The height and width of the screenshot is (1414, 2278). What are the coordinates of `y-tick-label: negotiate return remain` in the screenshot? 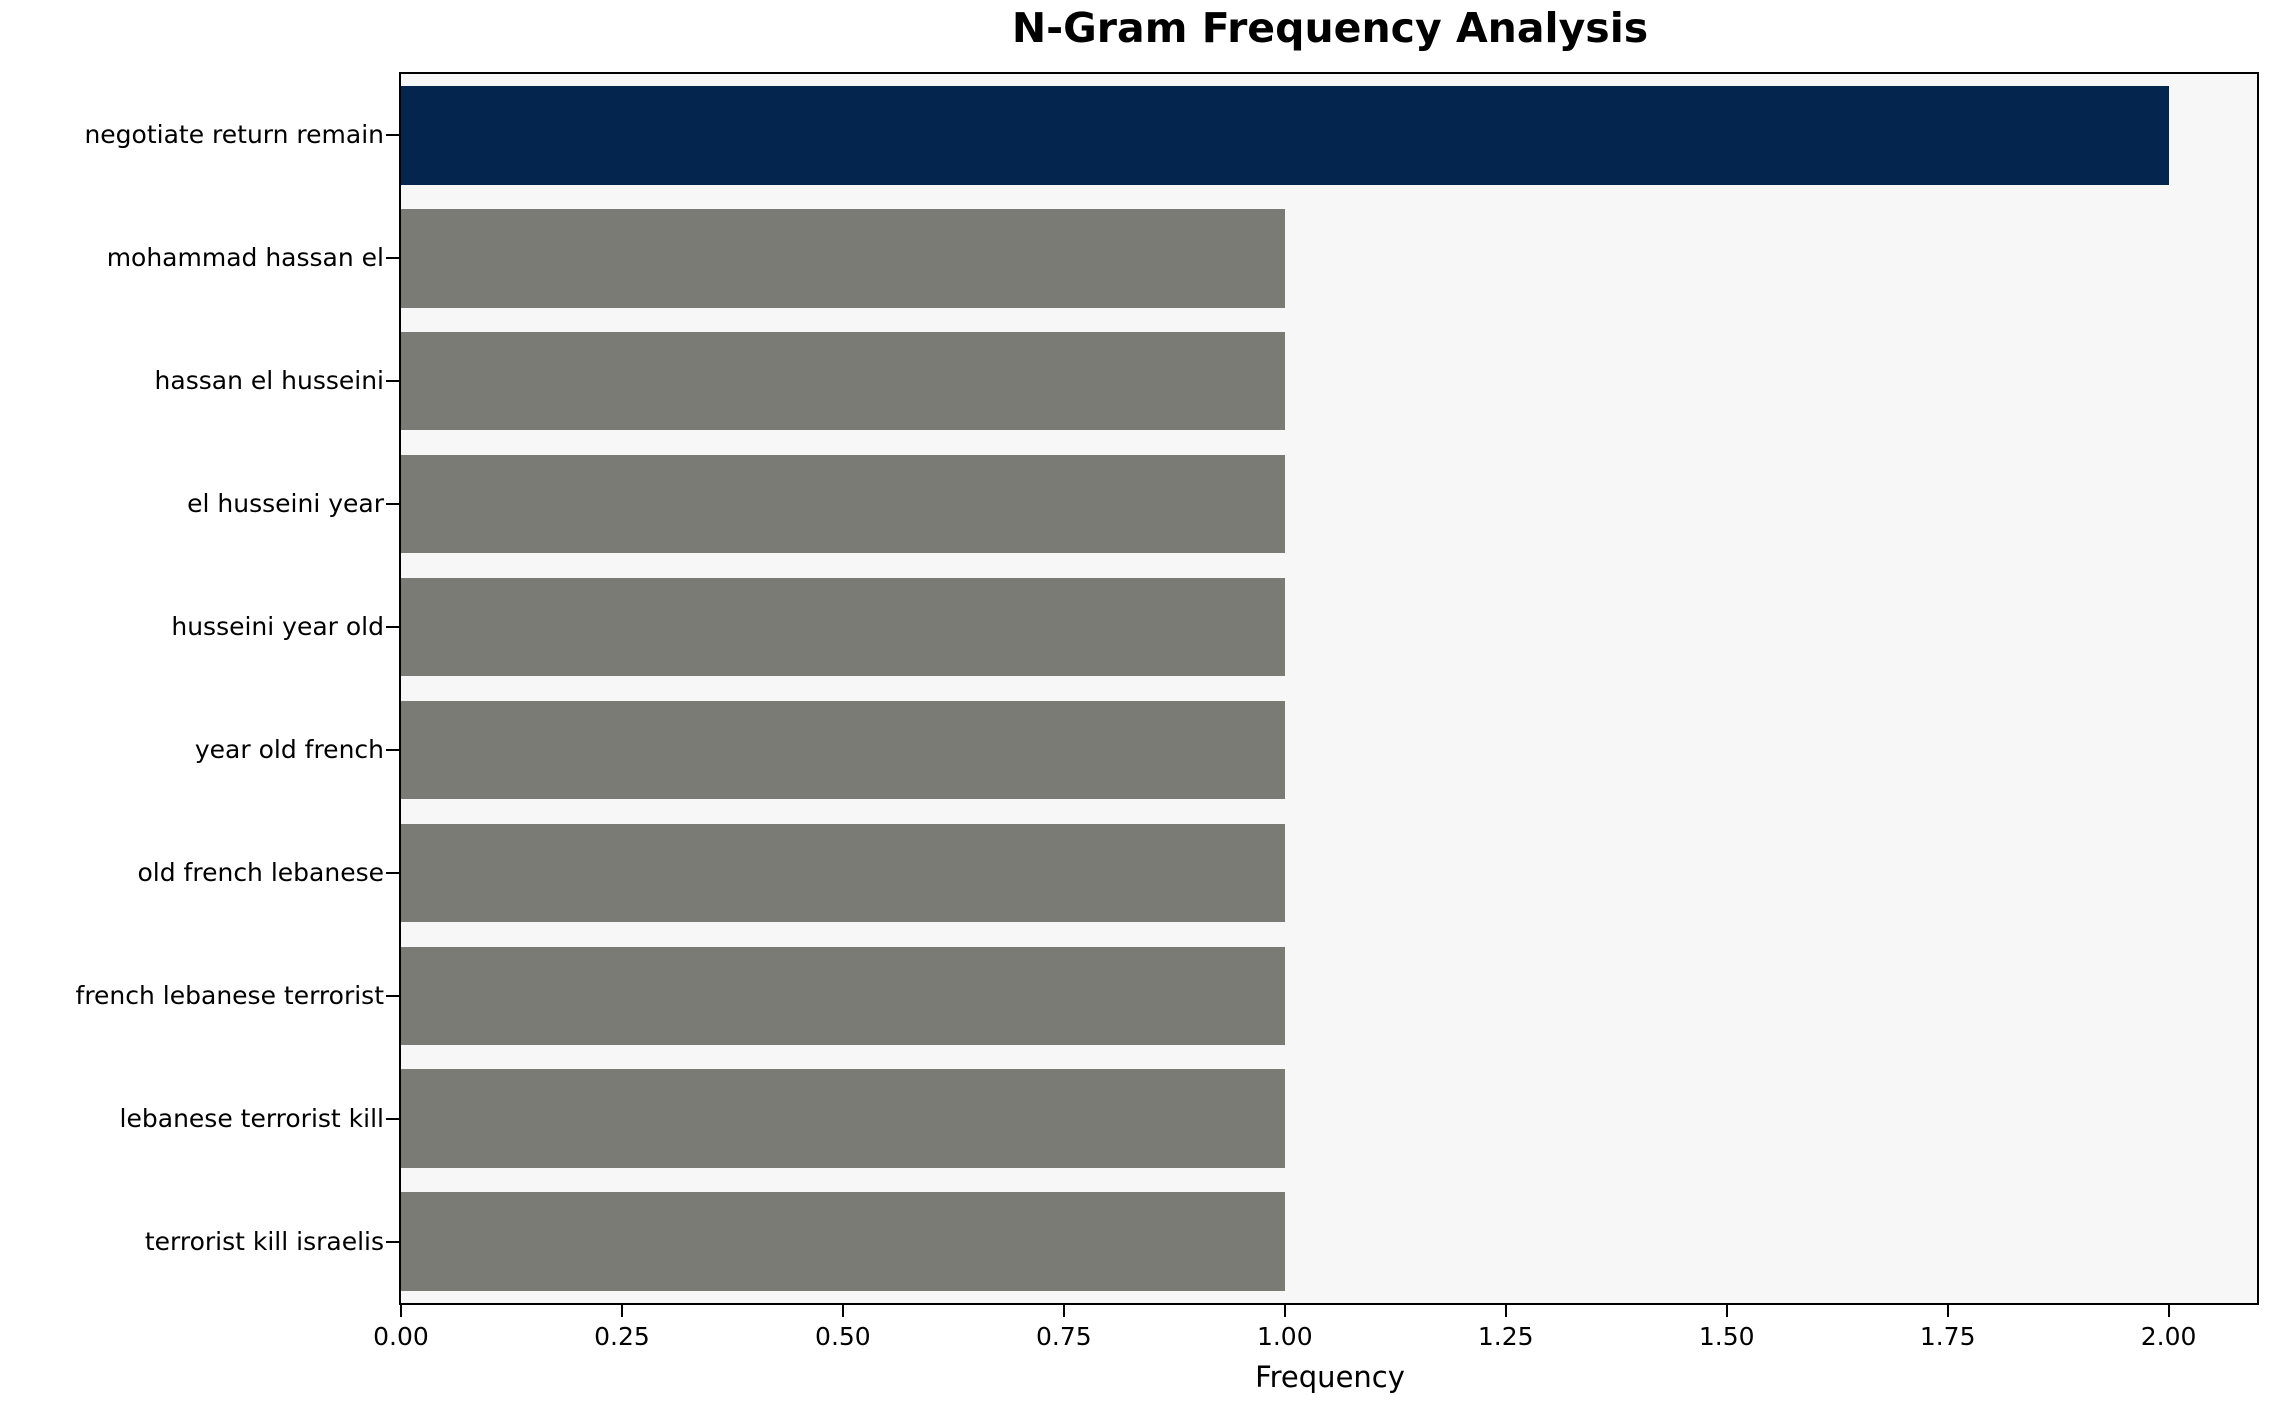 It's located at (234, 135).